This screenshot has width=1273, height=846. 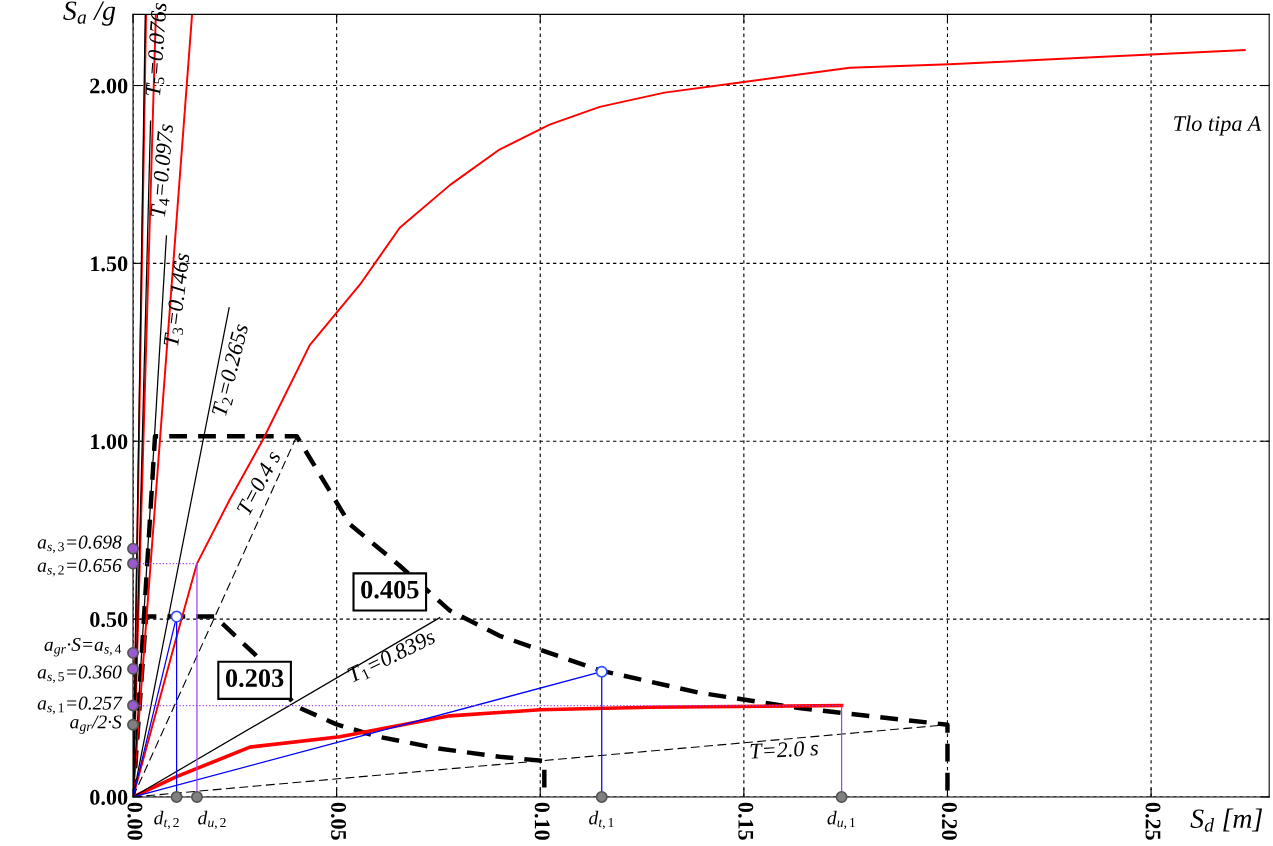 I want to click on annotation: T$_{5}$=0.076s, so click(x=157, y=49).